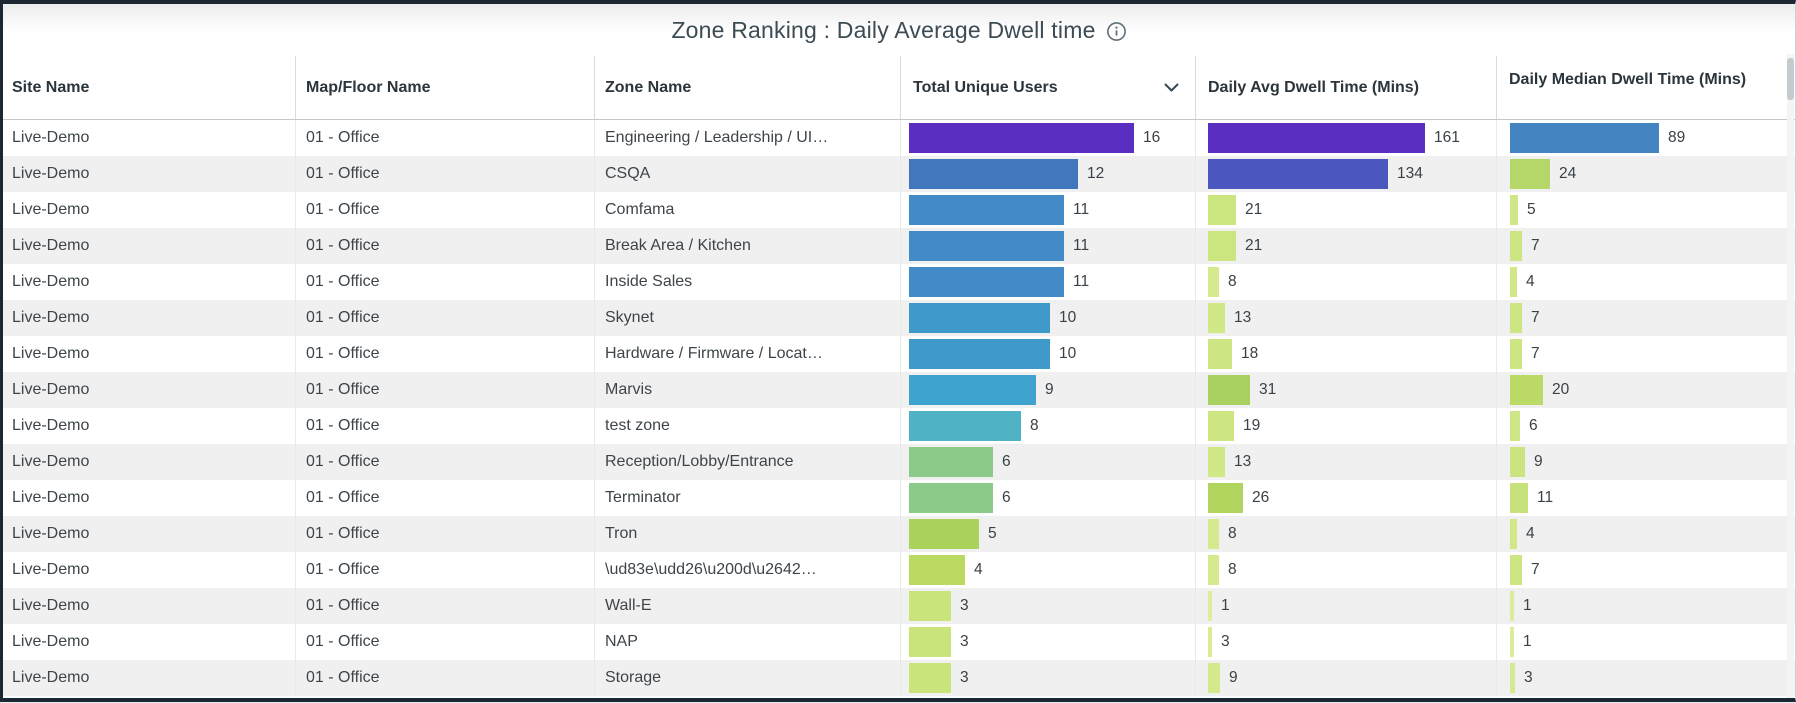 Image resolution: width=1796 pixels, height=703 pixels. What do you see at coordinates (1047, 498) in the screenshot?
I see `users-bar-cell: 6` at bounding box center [1047, 498].